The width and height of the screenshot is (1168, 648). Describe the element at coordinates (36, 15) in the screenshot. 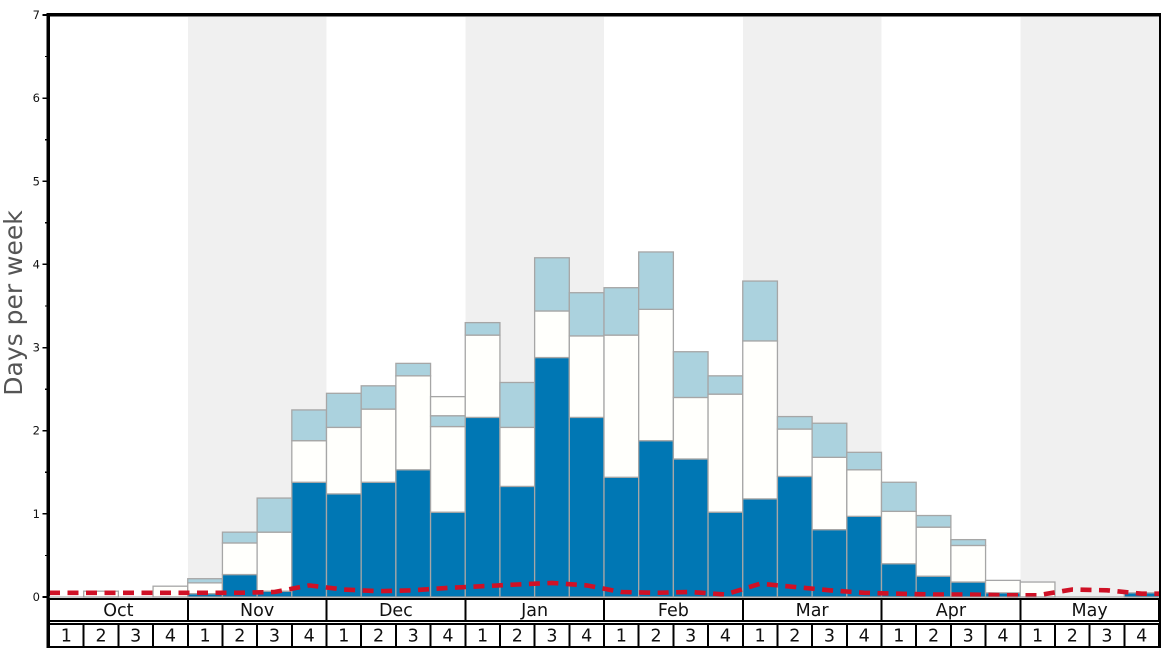

I see `y-tick-label: 7` at that location.